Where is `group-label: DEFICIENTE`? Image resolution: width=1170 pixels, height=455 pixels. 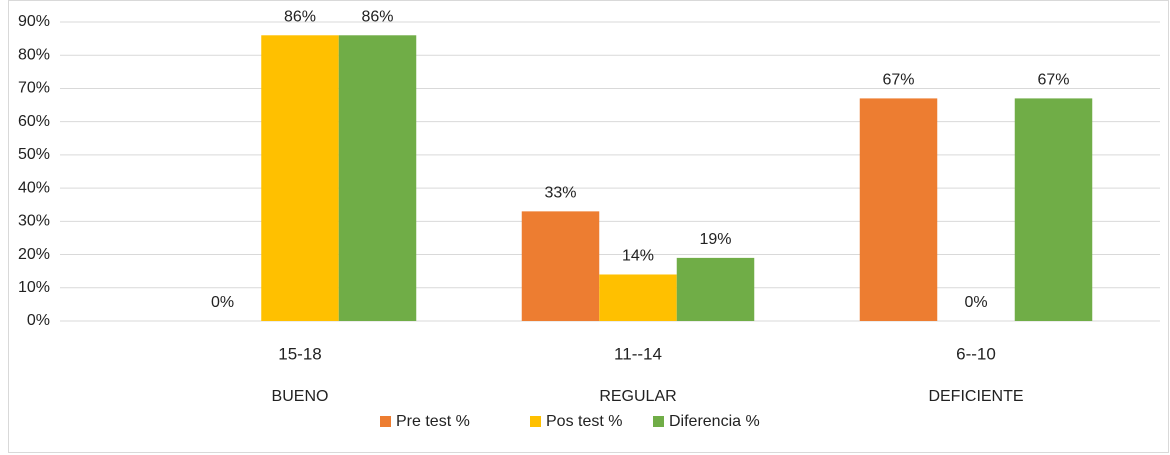 group-label: DEFICIENTE is located at coordinates (975, 396).